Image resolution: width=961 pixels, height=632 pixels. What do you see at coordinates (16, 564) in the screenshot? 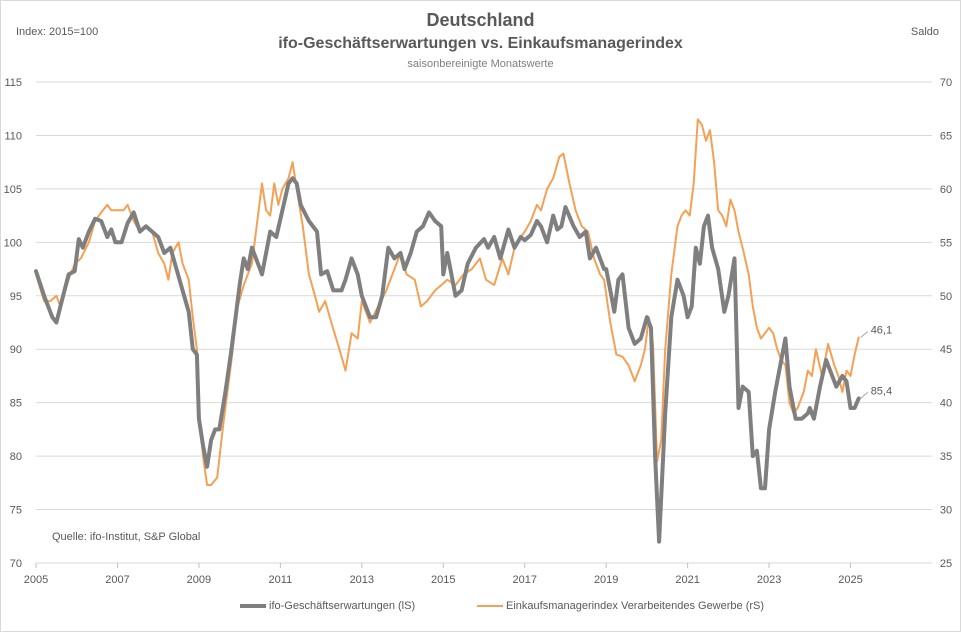
I see `y-left-tick-label: 70` at bounding box center [16, 564].